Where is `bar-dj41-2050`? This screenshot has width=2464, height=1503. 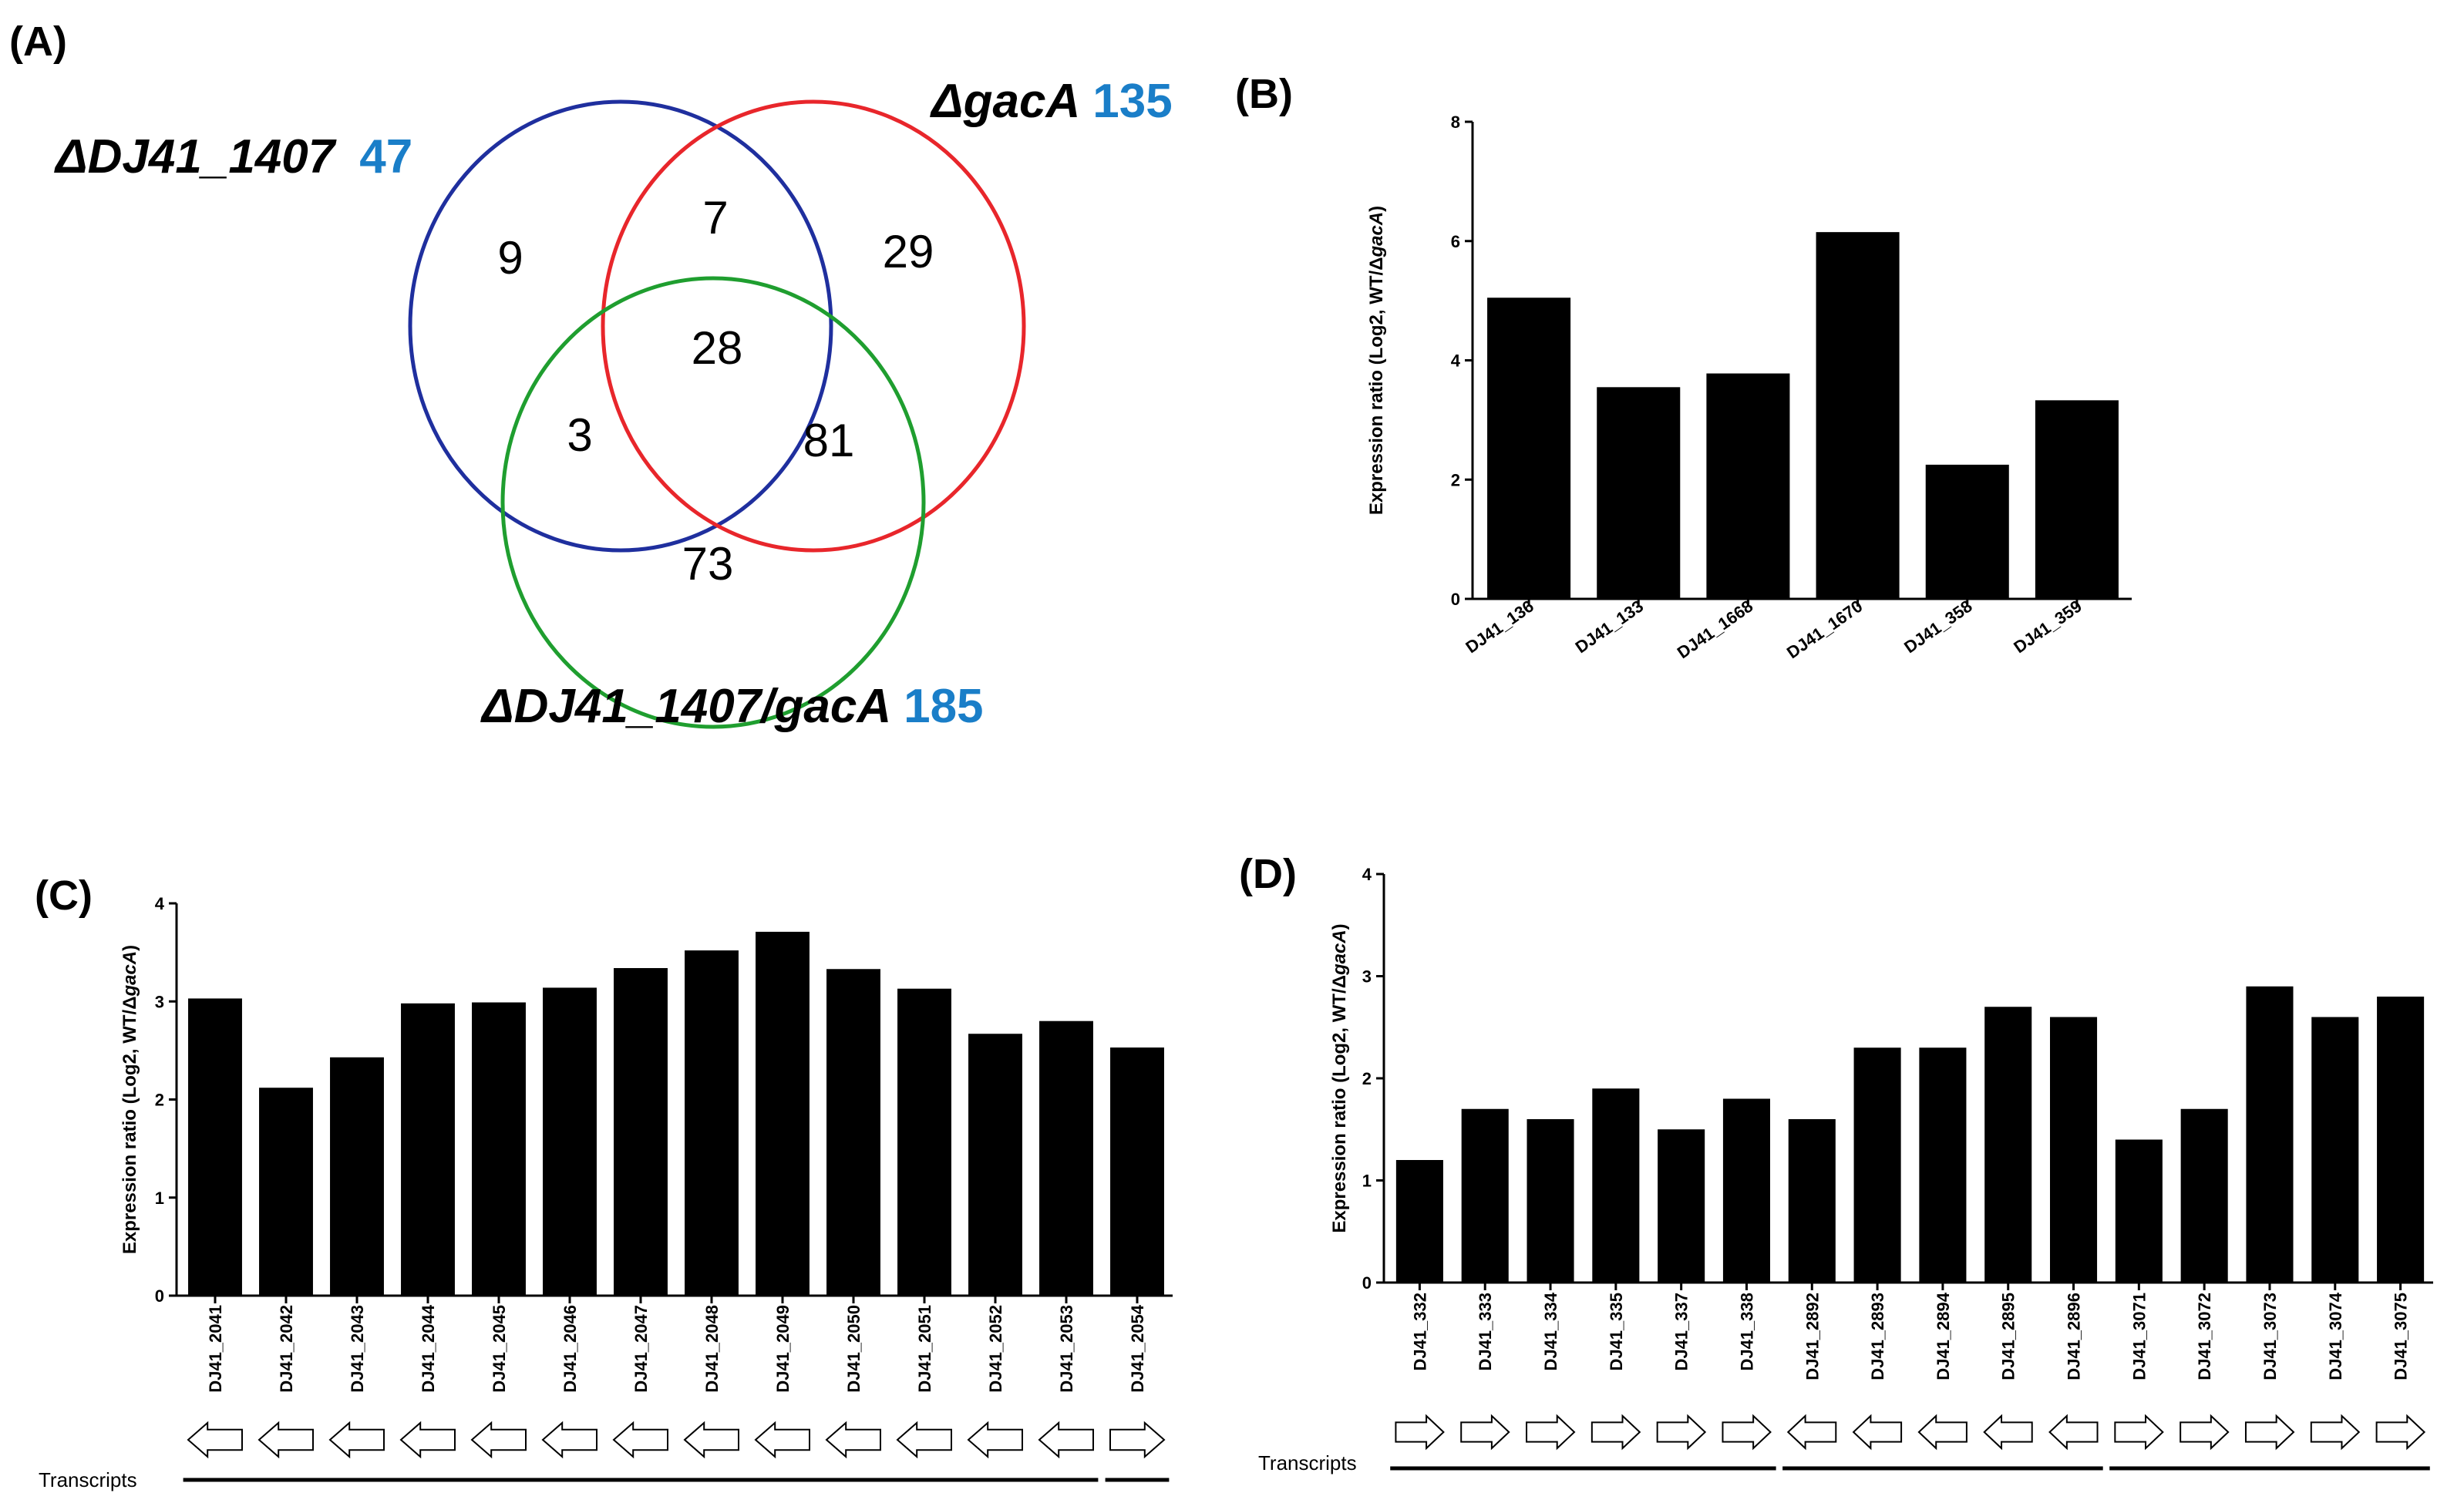 bar-dj41-2050 is located at coordinates (853, 1132).